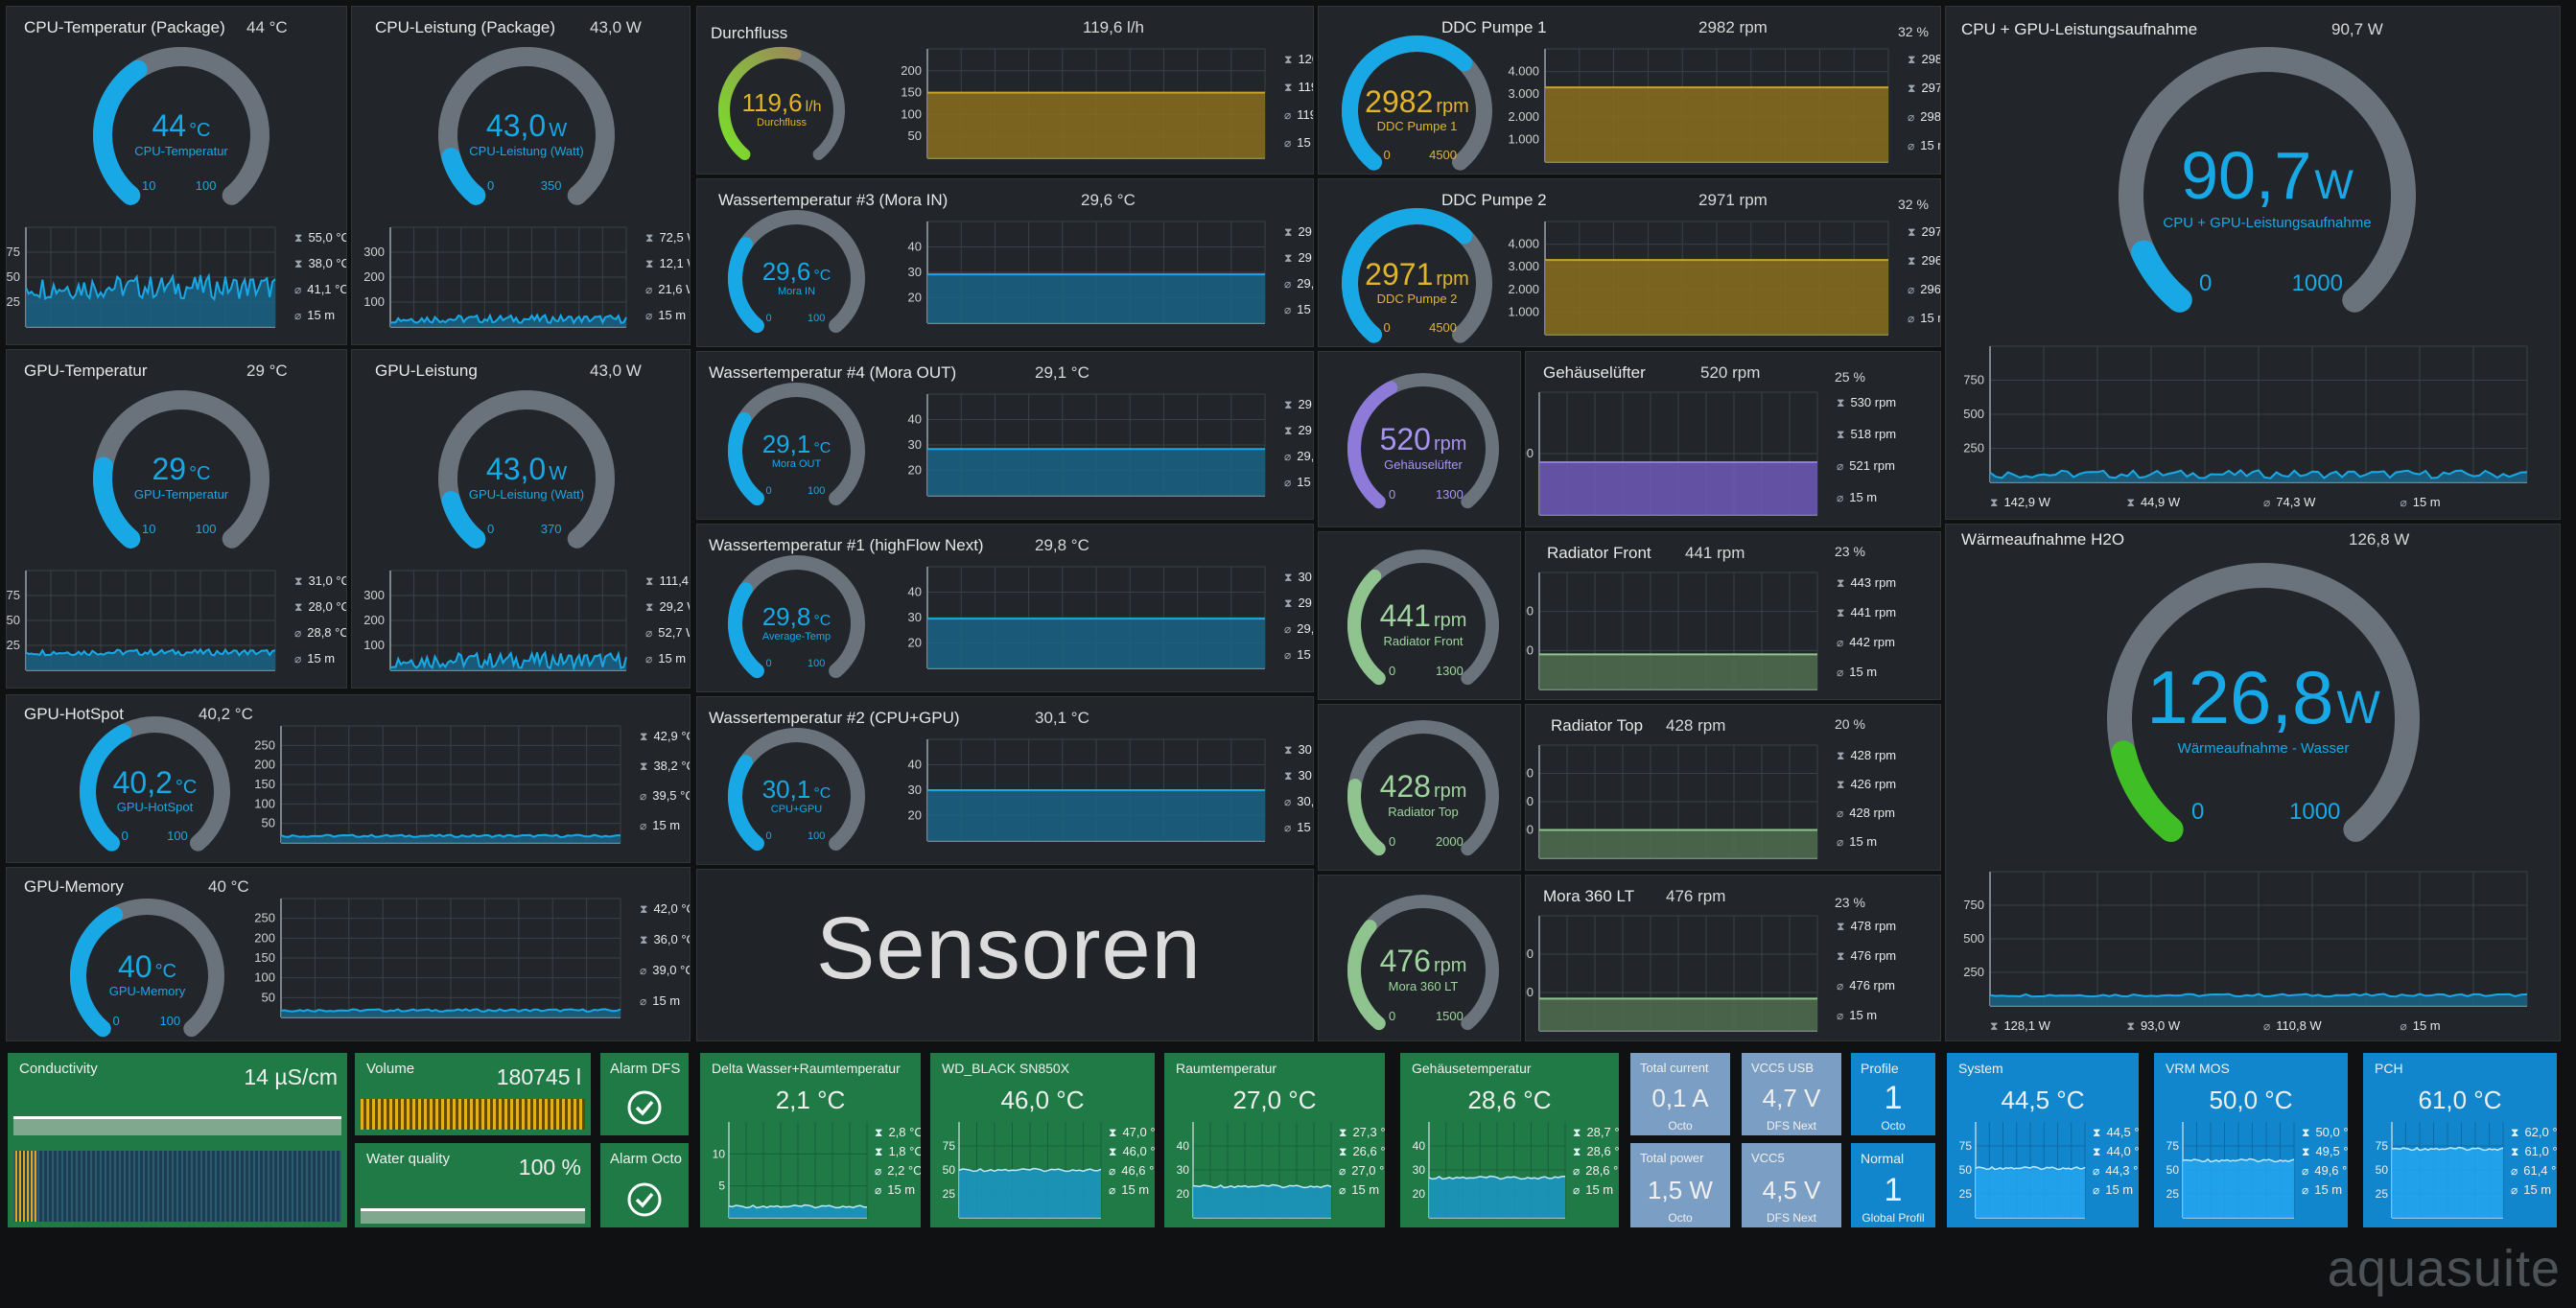 The image size is (2576, 1308). Describe the element at coordinates (790, 1170) in the screenshot. I see `delta-chart: 10 5` at that location.